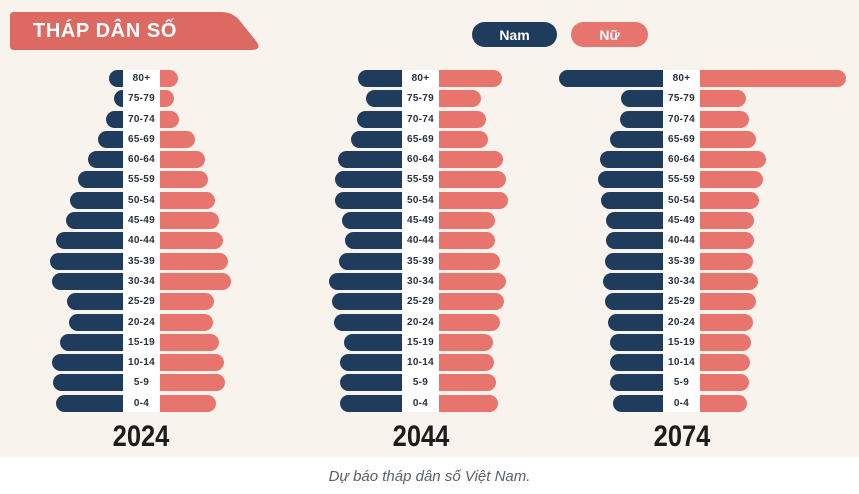 This screenshot has height=494, width=859. What do you see at coordinates (560, 34) in the screenshot?
I see `legend: Nam Nữ` at bounding box center [560, 34].